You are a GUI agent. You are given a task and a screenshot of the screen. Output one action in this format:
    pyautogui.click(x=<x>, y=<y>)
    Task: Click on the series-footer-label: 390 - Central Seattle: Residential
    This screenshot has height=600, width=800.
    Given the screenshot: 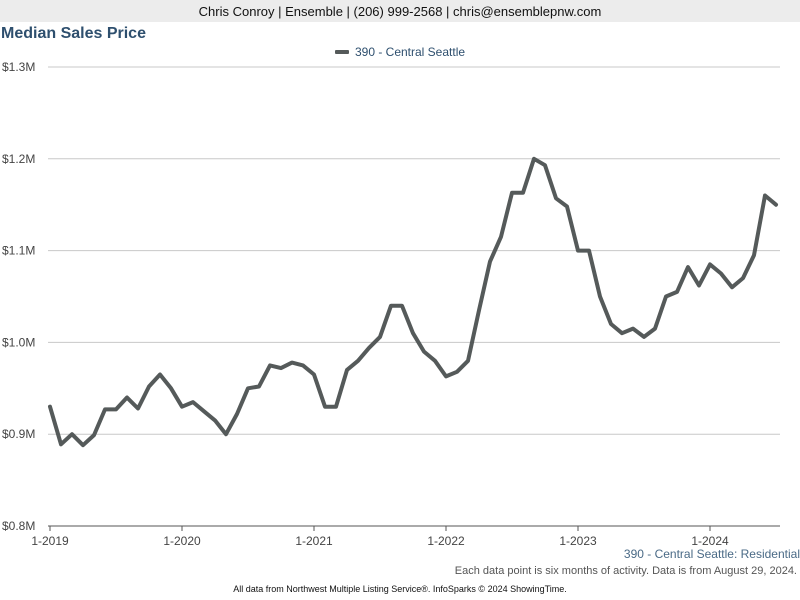 What is the action you would take?
    pyautogui.click(x=711, y=554)
    